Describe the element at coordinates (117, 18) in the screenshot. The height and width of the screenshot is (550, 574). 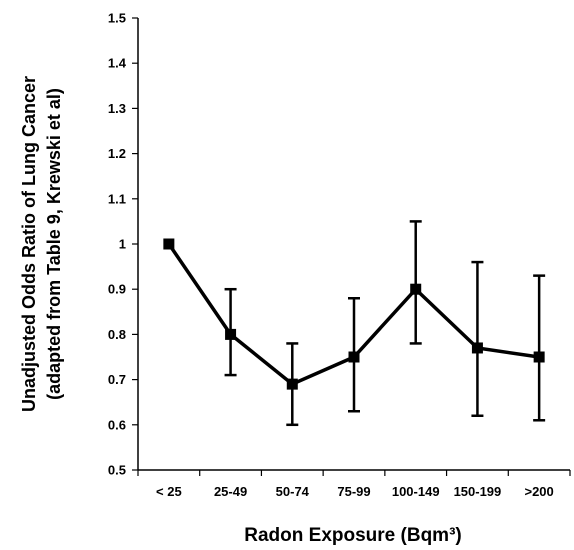
I see `y-tick-label: 1.5` at that location.